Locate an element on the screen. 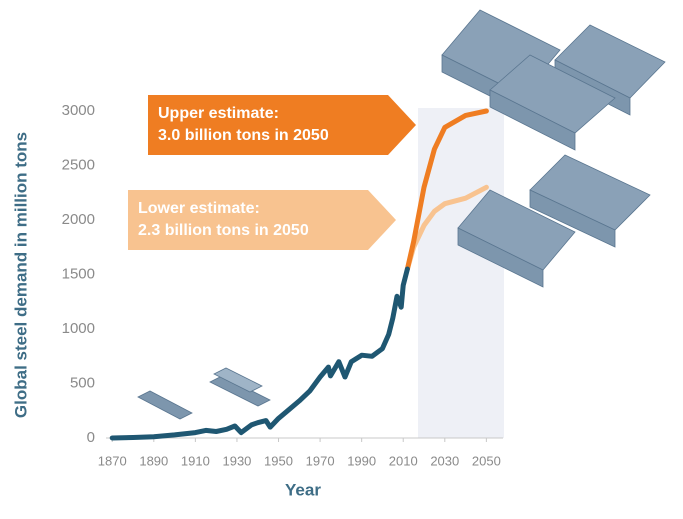  x-tick-label: 1890 is located at coordinates (153, 460).